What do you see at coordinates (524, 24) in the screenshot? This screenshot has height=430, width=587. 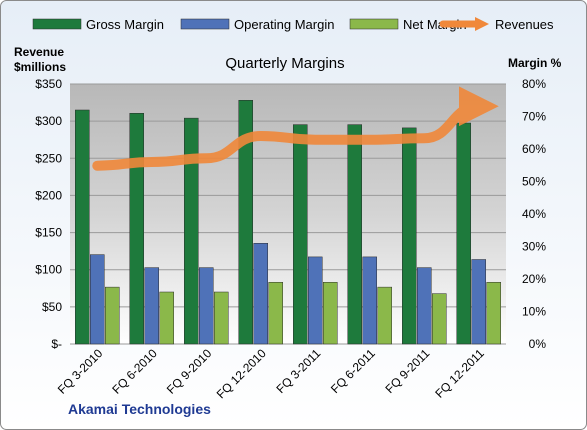 I see `legend-label: Revenues` at bounding box center [524, 24].